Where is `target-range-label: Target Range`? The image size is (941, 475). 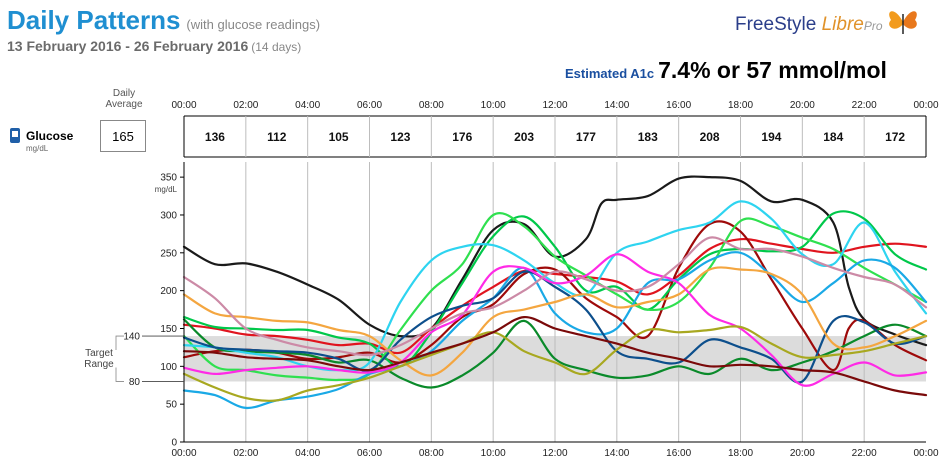 target-range-label: Target Range is located at coordinates (99, 359).